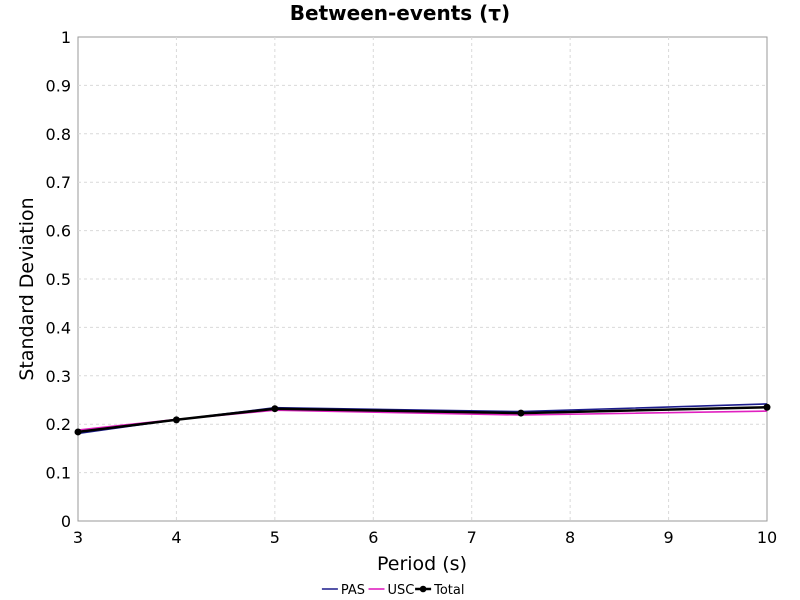 The width and height of the screenshot is (800, 600). What do you see at coordinates (373, 537) in the screenshot?
I see `x-tick-label: 6` at bounding box center [373, 537].